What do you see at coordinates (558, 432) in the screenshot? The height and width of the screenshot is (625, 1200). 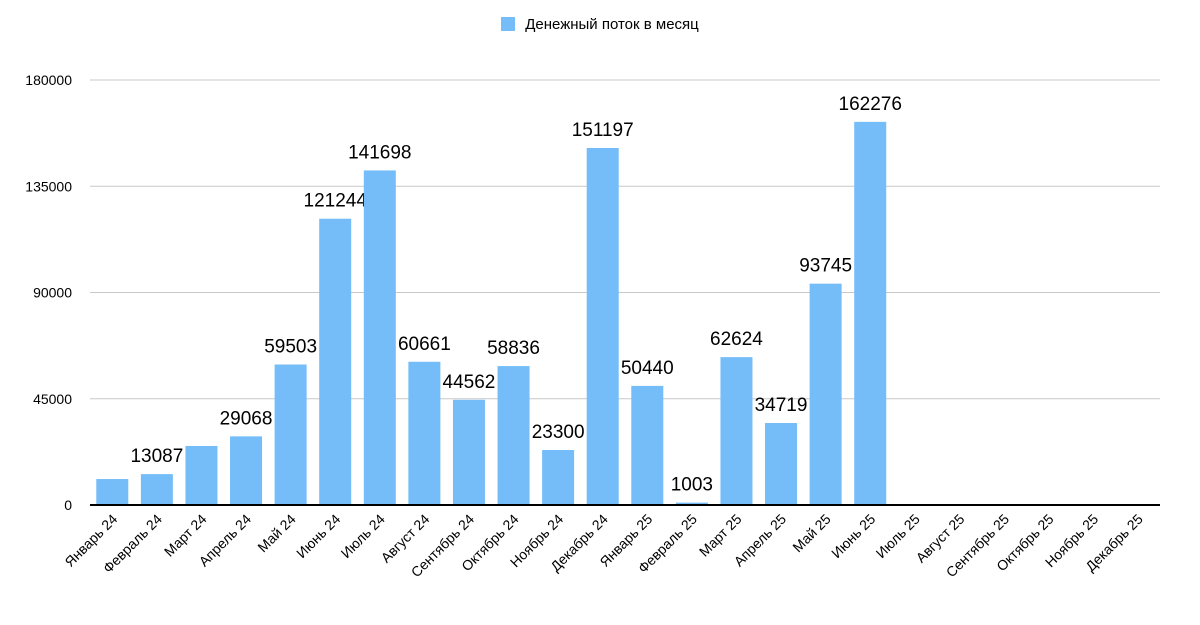 I see `data-label: 23300` at bounding box center [558, 432].